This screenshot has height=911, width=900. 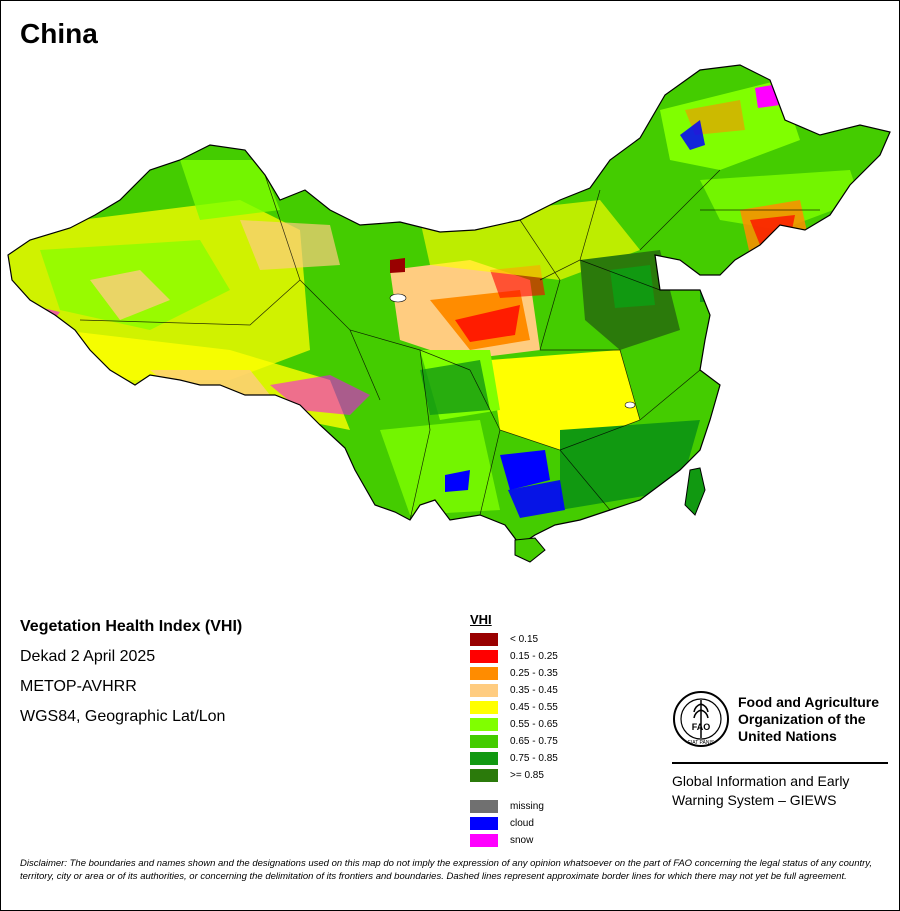 What do you see at coordinates (522, 840) in the screenshot?
I see `legend-label: snow` at bounding box center [522, 840].